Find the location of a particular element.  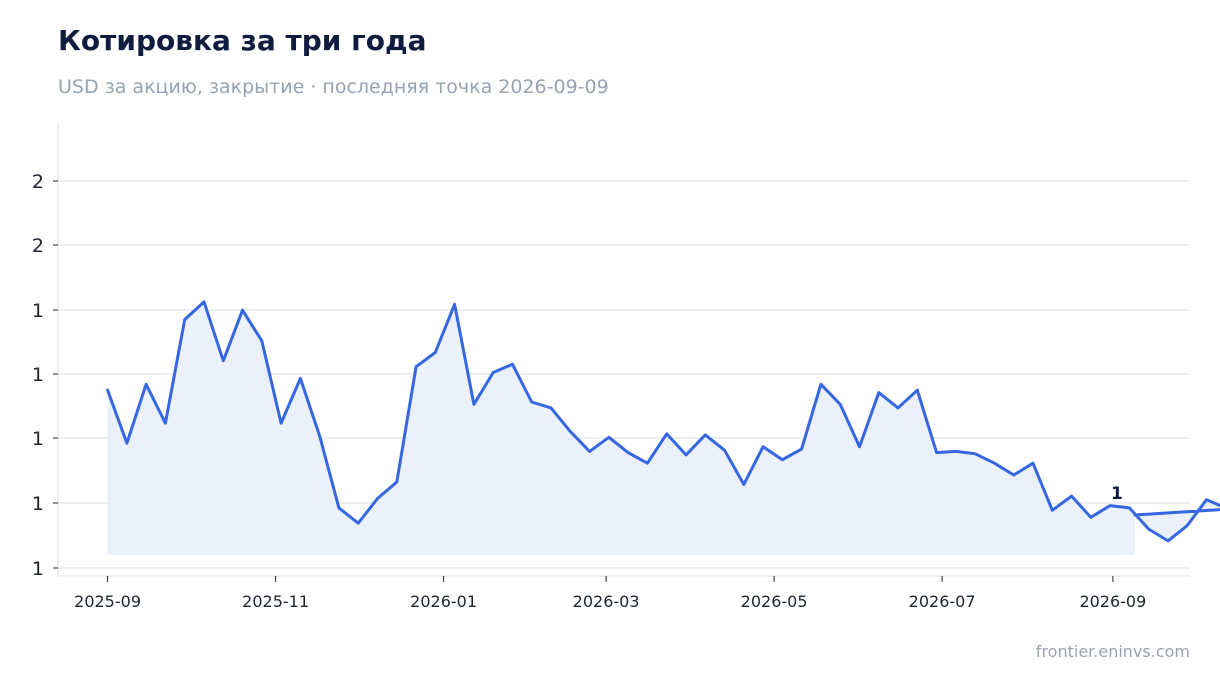

chart-title: Котировка за три года is located at coordinates (242, 40).